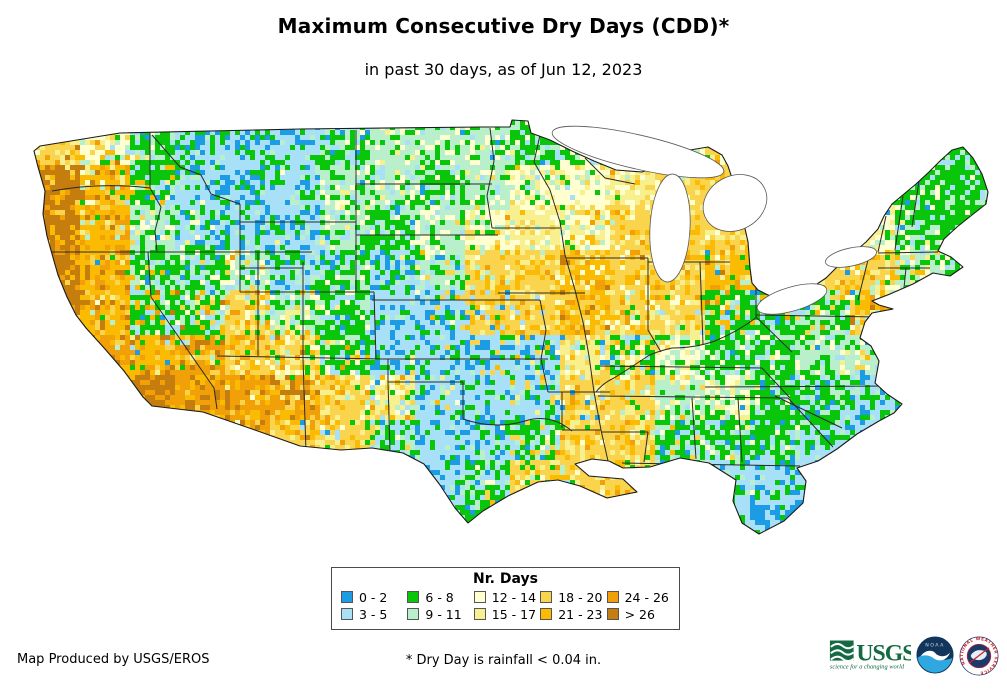 This screenshot has height=691, width=1007. I want to click on map-credit: Map Produced by USGS/EROS, so click(113, 659).